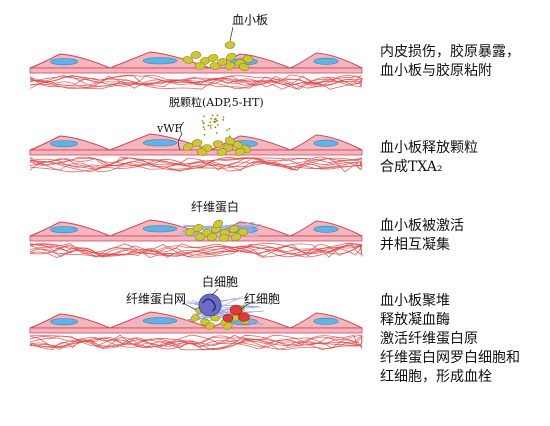 This screenshot has width=550, height=426. What do you see at coordinates (422, 226) in the screenshot?
I see `stage-3-line-1: 血小板被激活` at bounding box center [422, 226].